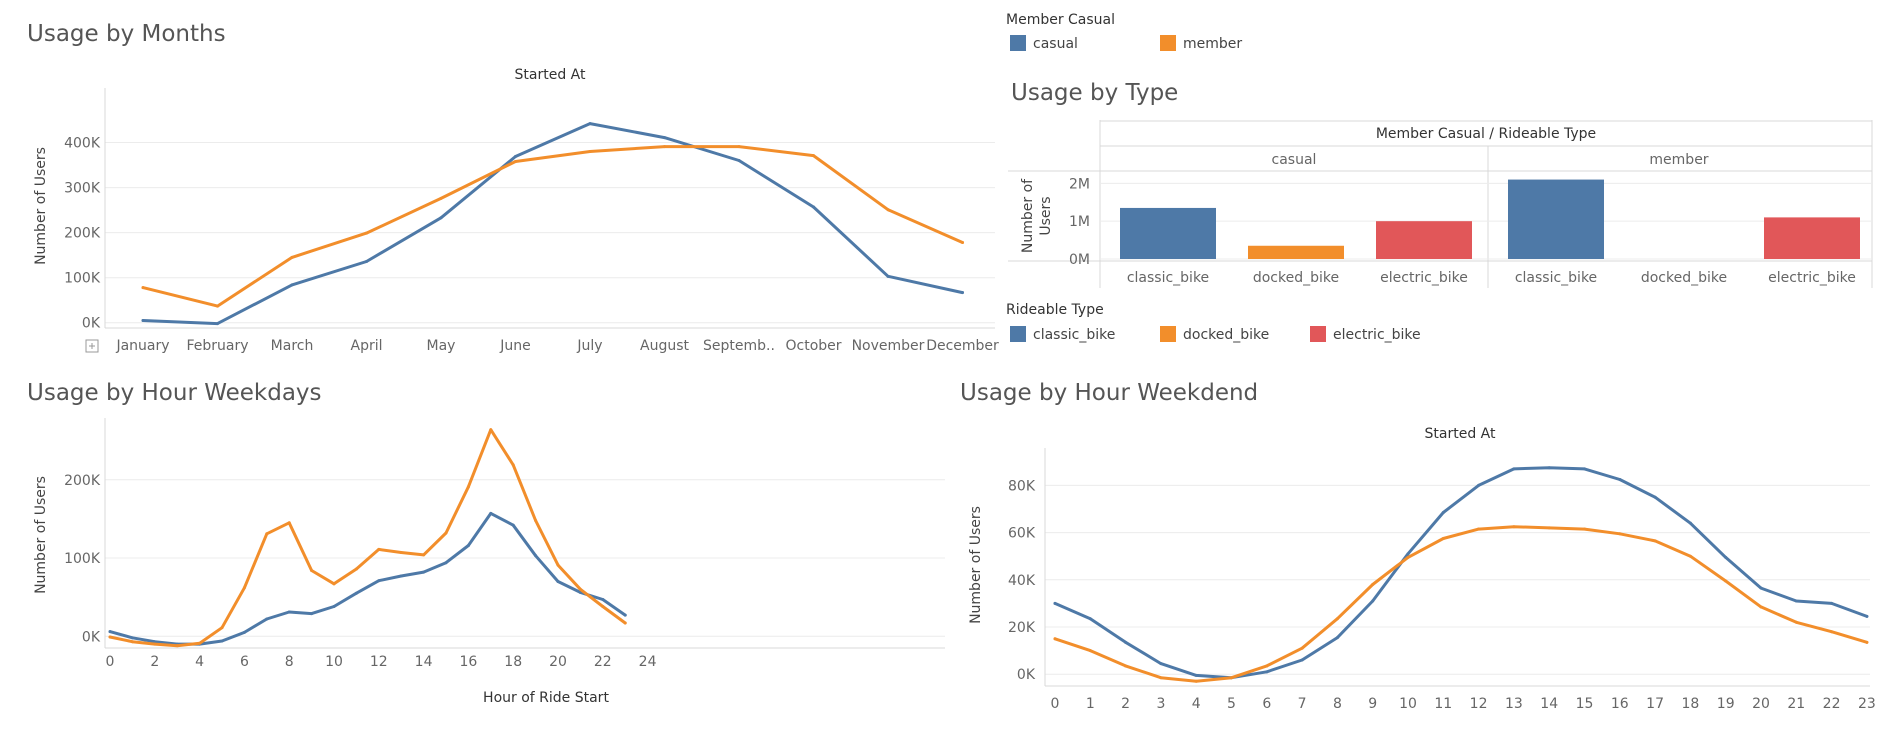 The image size is (1888, 731). What do you see at coordinates (1212, 44) in the screenshot?
I see `legend-label-member: member` at bounding box center [1212, 44].